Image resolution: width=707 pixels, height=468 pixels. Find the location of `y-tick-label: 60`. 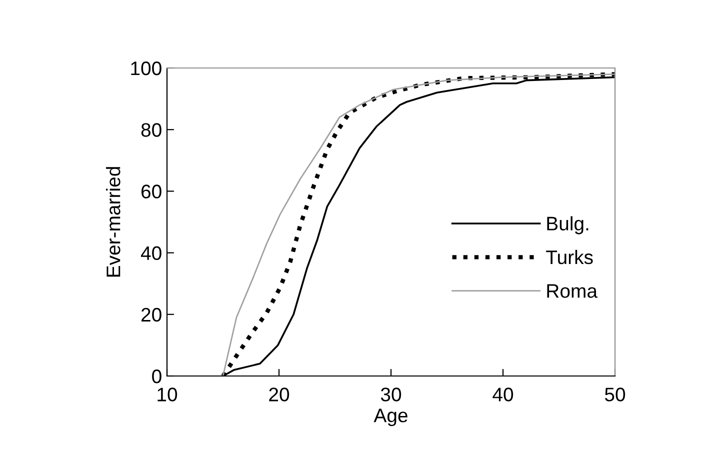

y-tick-label: 60 is located at coordinates (152, 191).